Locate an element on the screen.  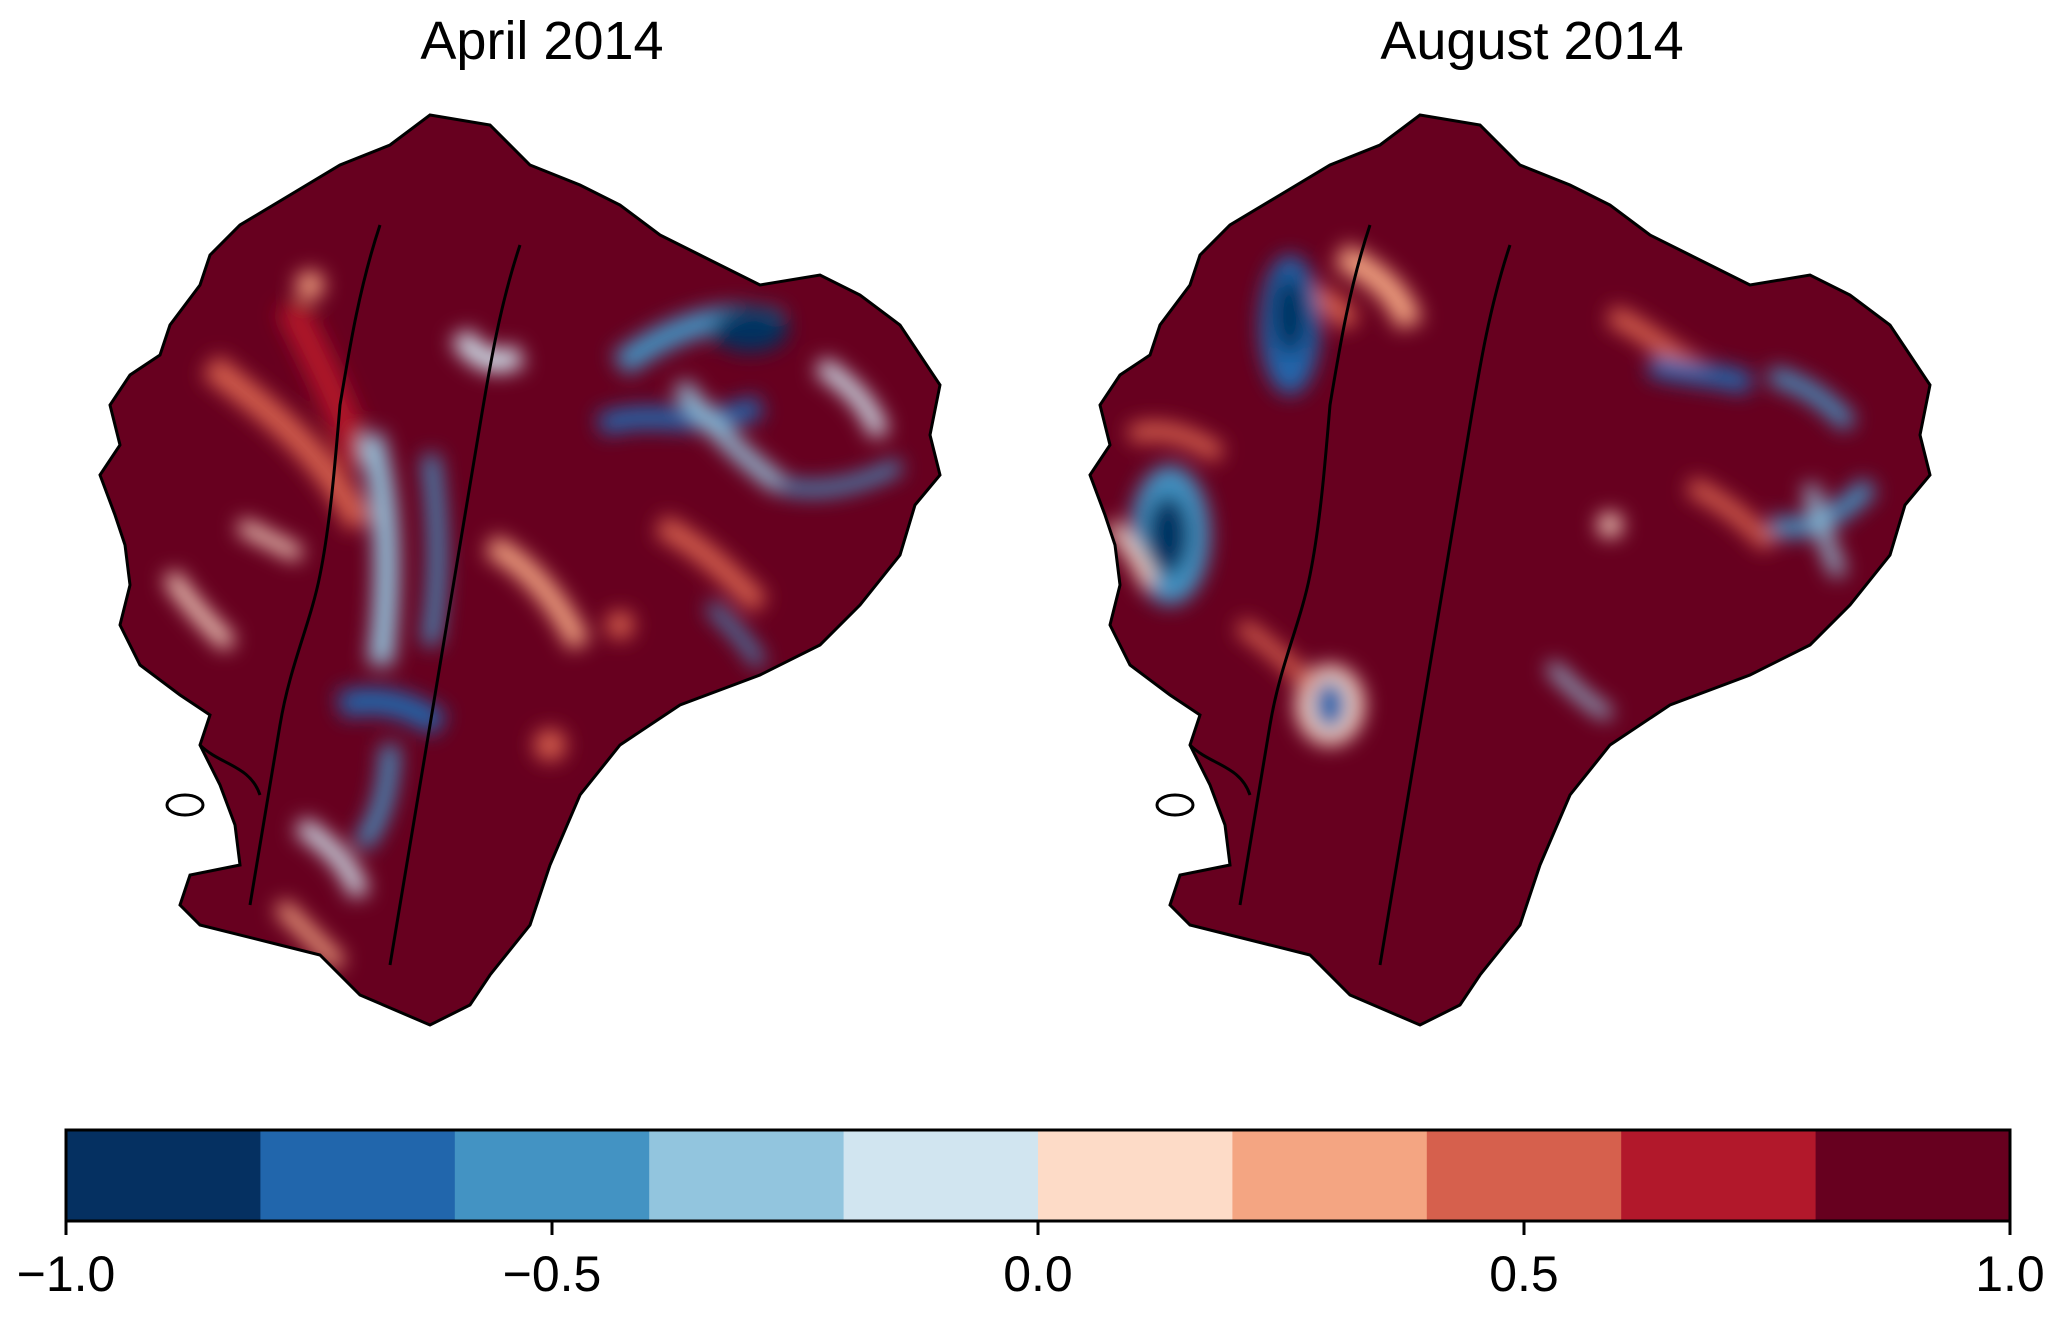
field-anomalies is located at coordinates (1491, 494).